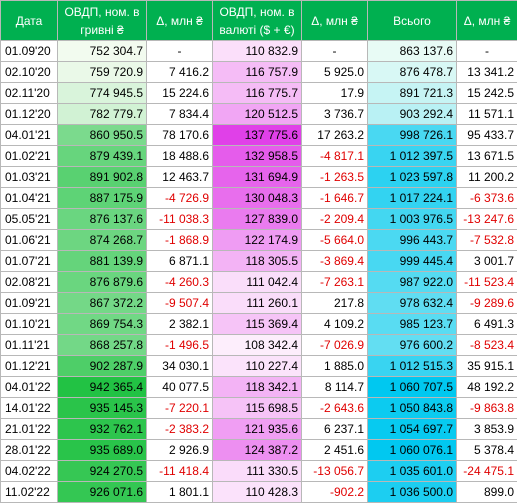 The image size is (517, 503). I want to click on date-cell: 01.09'20, so click(29, 51).